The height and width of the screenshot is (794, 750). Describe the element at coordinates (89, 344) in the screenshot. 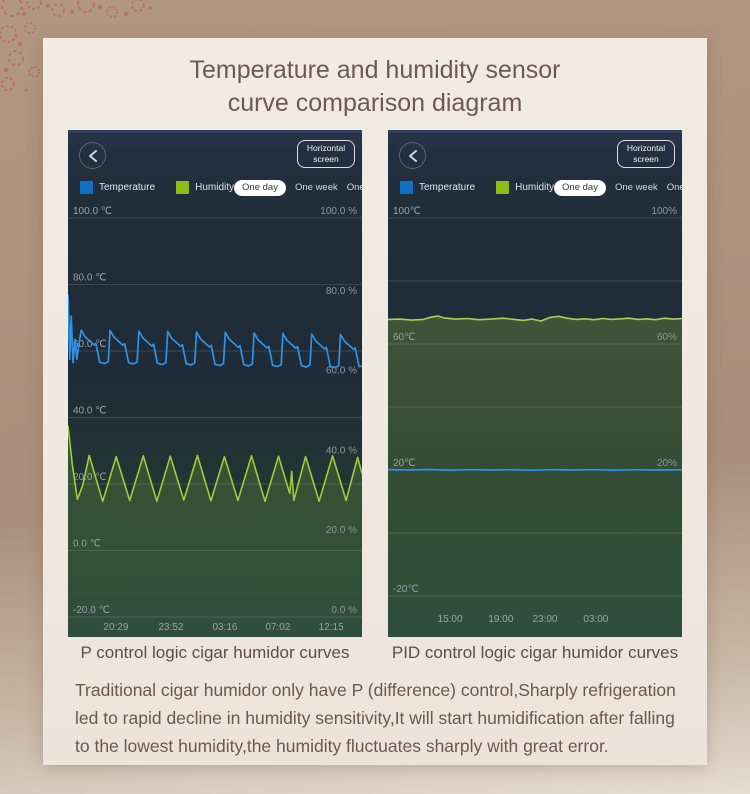

I see `svg-text: 60.0 ℃` at that location.